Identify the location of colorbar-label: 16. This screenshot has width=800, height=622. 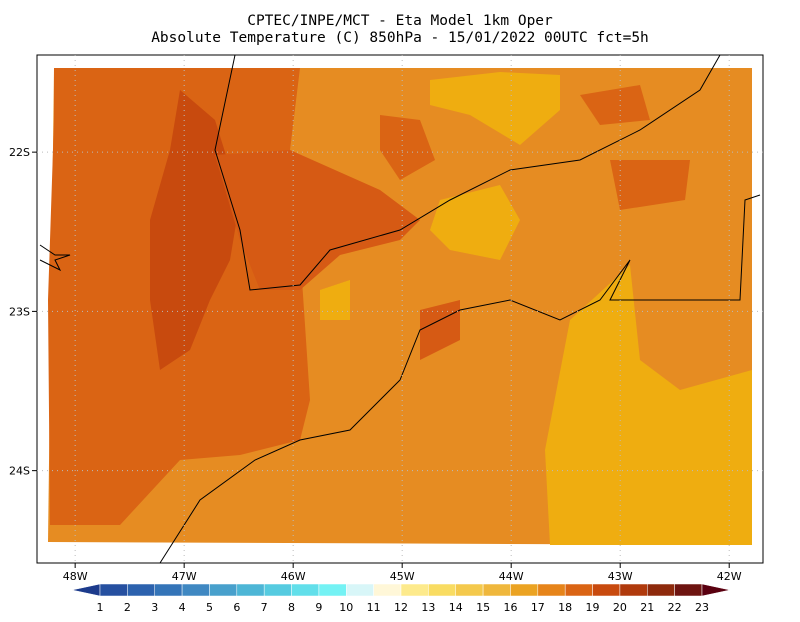
(510, 607).